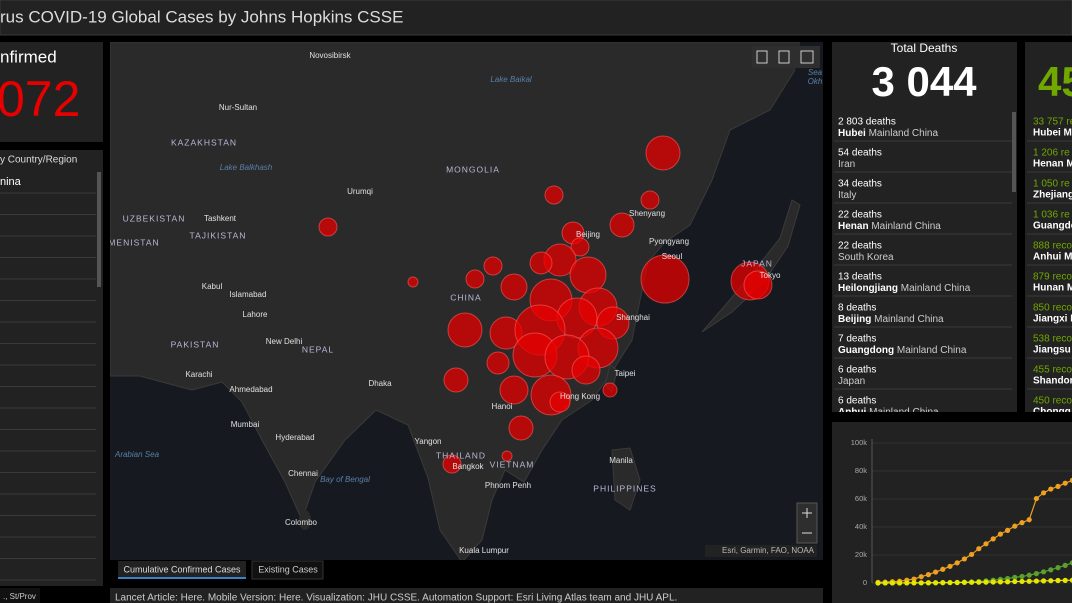  What do you see at coordinates (815, 81) in the screenshot?
I see `water-label: Okh` at bounding box center [815, 81].